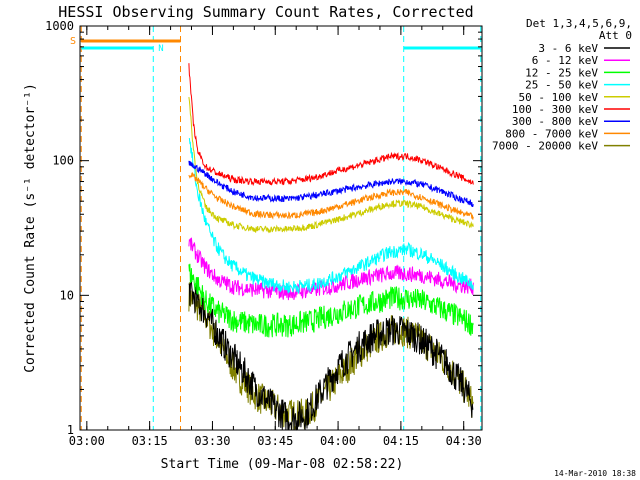 The image size is (640, 480). What do you see at coordinates (561, 85) in the screenshot?
I see `legend-label-3: 25 - 50 keV` at bounding box center [561, 85].